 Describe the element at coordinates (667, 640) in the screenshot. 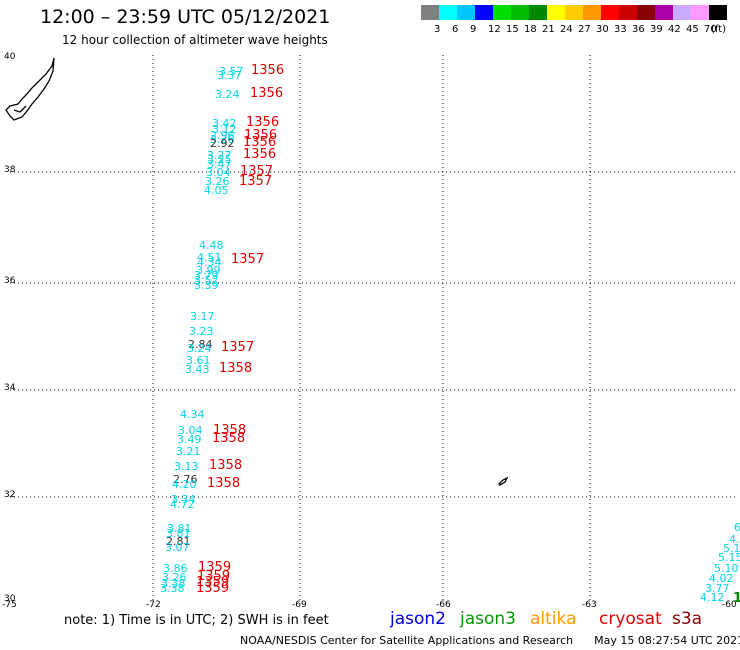

I see `credit-timestamp: May 15 08:27:54 UTC 2021` at that location.